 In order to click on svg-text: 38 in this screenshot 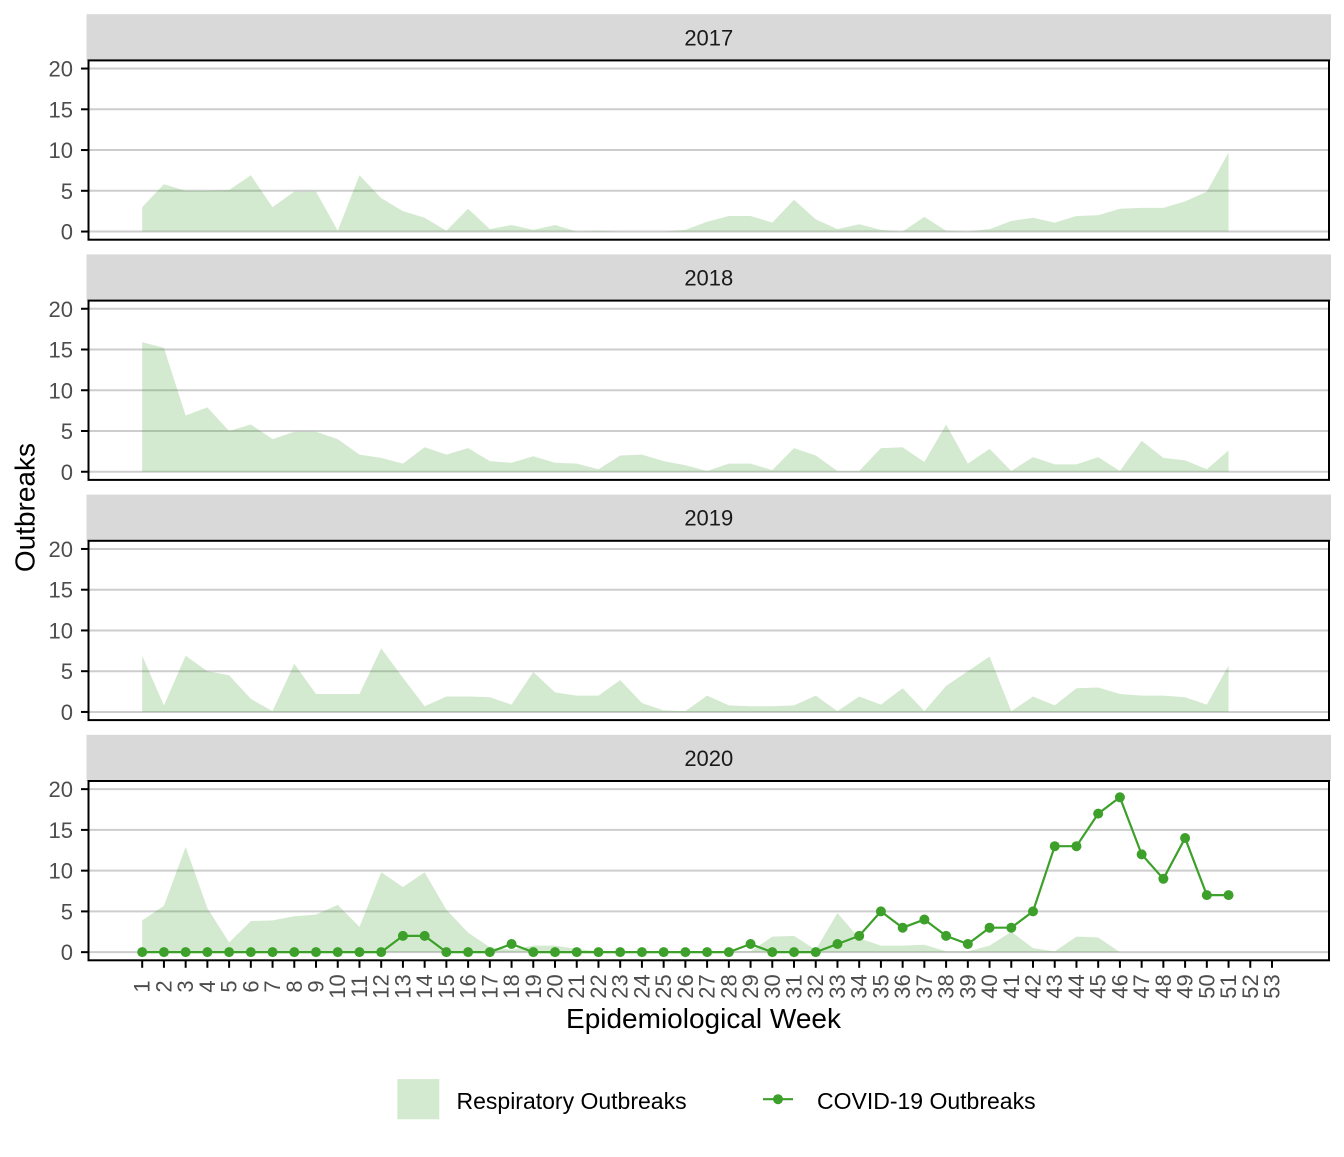, I will do `click(946, 986)`.